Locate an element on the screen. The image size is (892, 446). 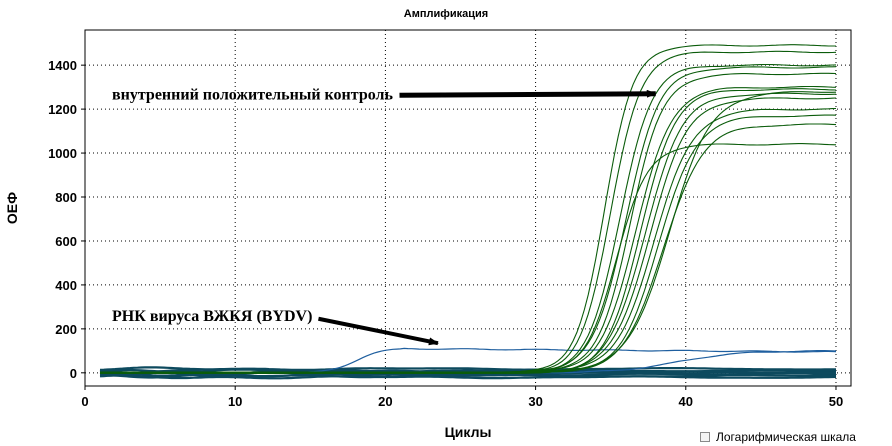
y-tick-label: 200 is located at coordinates (66, 329).